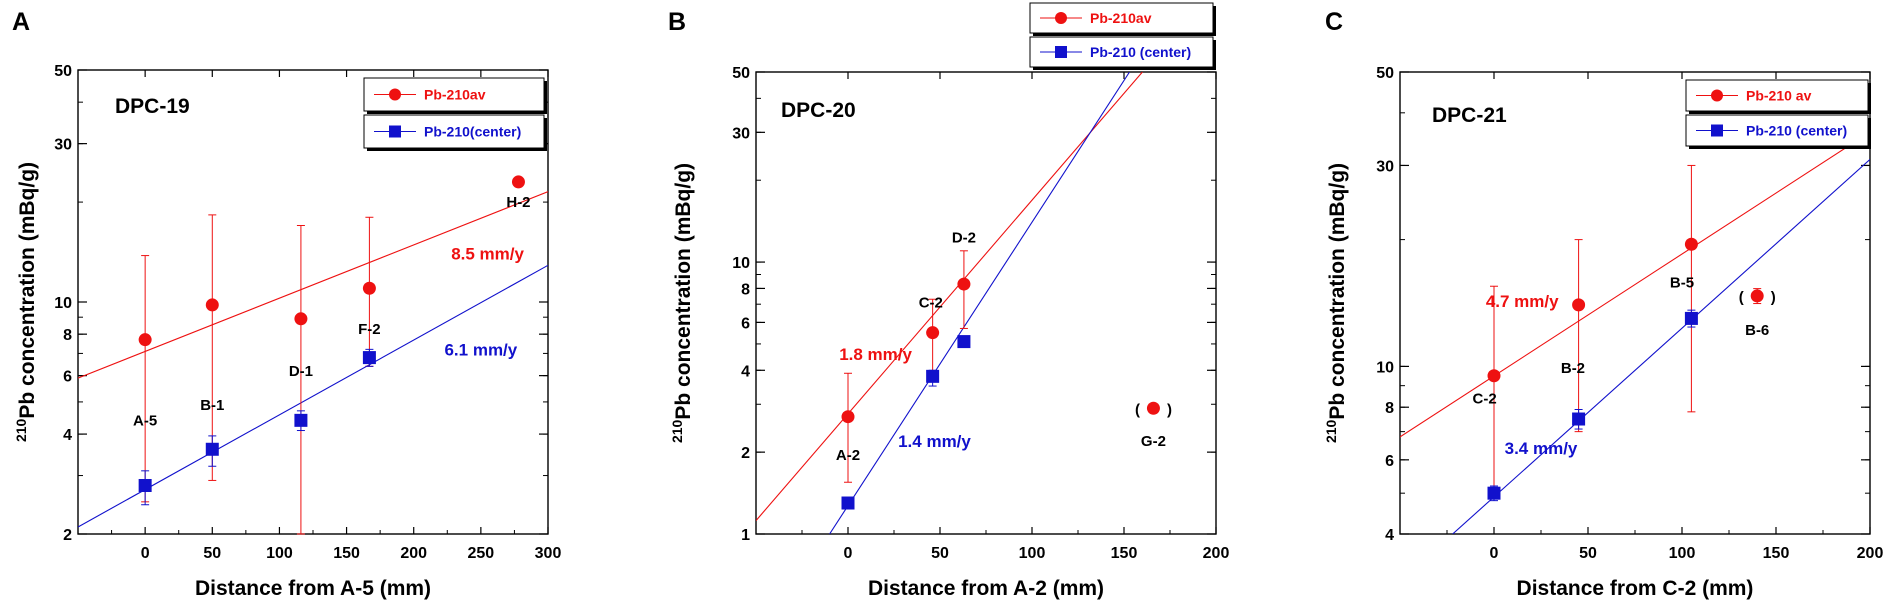 The height and width of the screenshot is (603, 1890). Describe the element at coordinates (487, 253) in the screenshot. I see `rate-annotation-red: 8.5 mm/y` at that location.